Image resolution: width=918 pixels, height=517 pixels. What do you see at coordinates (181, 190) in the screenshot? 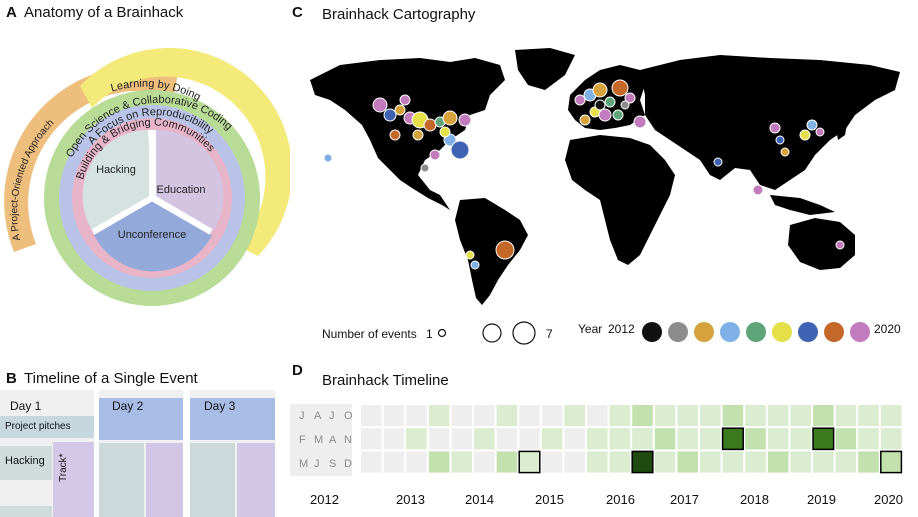
I see `sector-label-education: Education` at bounding box center [181, 190].